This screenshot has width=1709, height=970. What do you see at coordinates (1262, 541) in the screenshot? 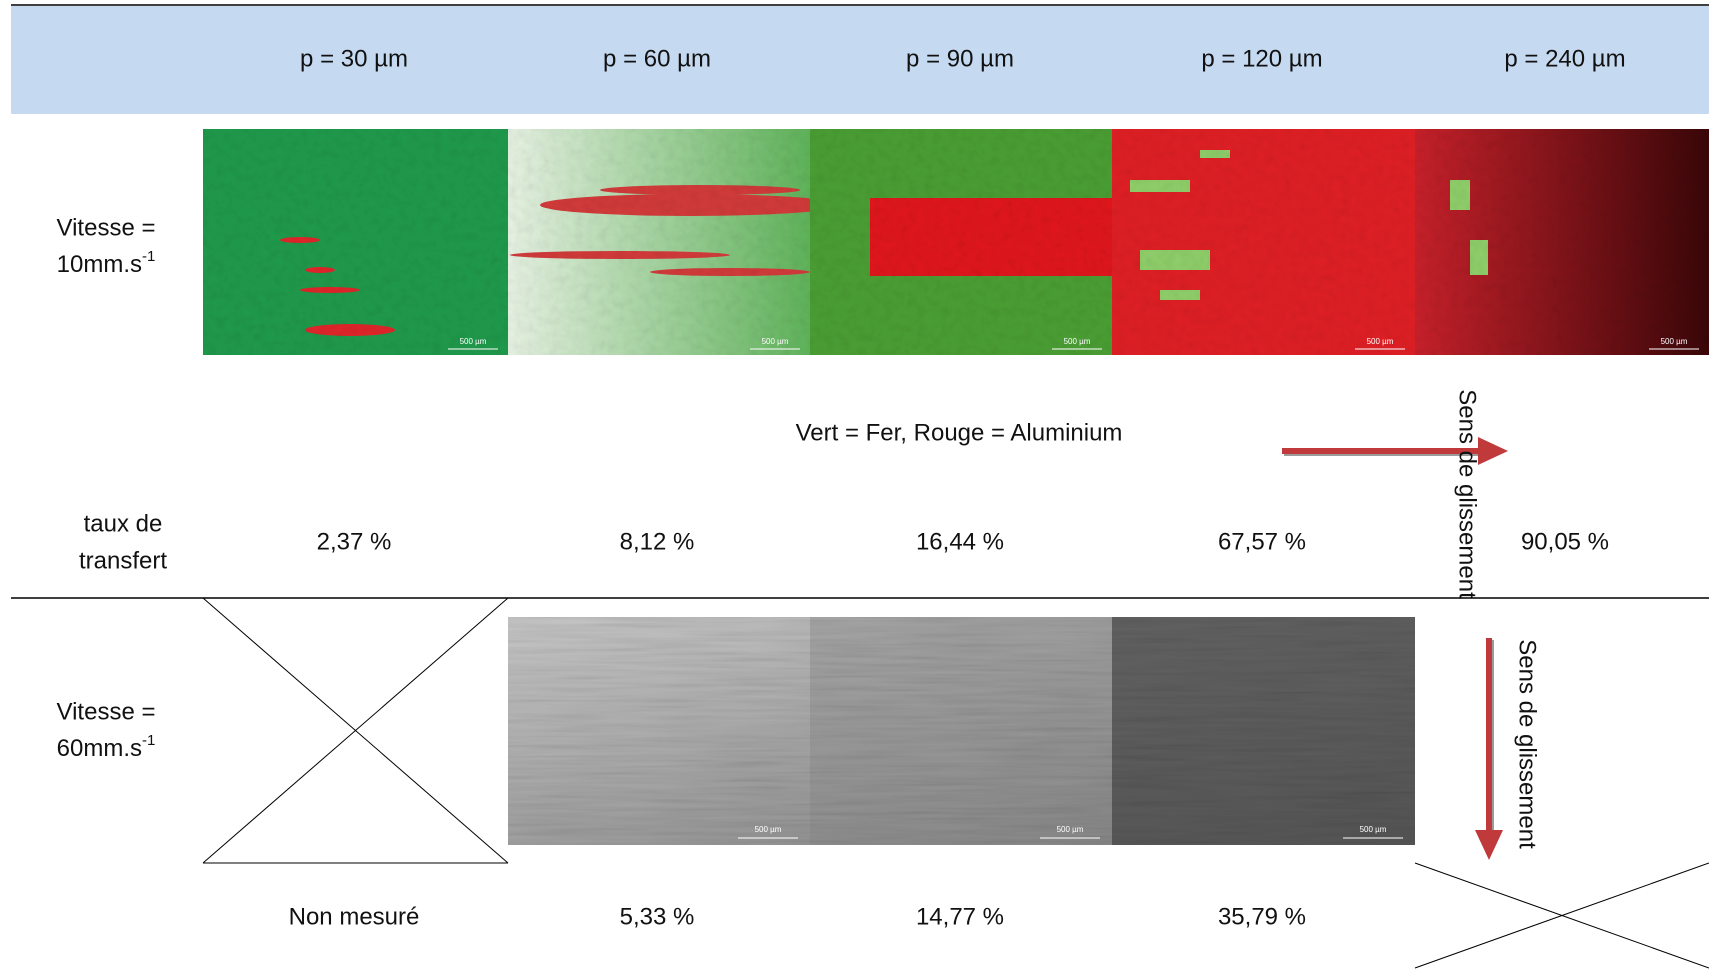
I see `transfer-value: 67,57 %` at bounding box center [1262, 541].